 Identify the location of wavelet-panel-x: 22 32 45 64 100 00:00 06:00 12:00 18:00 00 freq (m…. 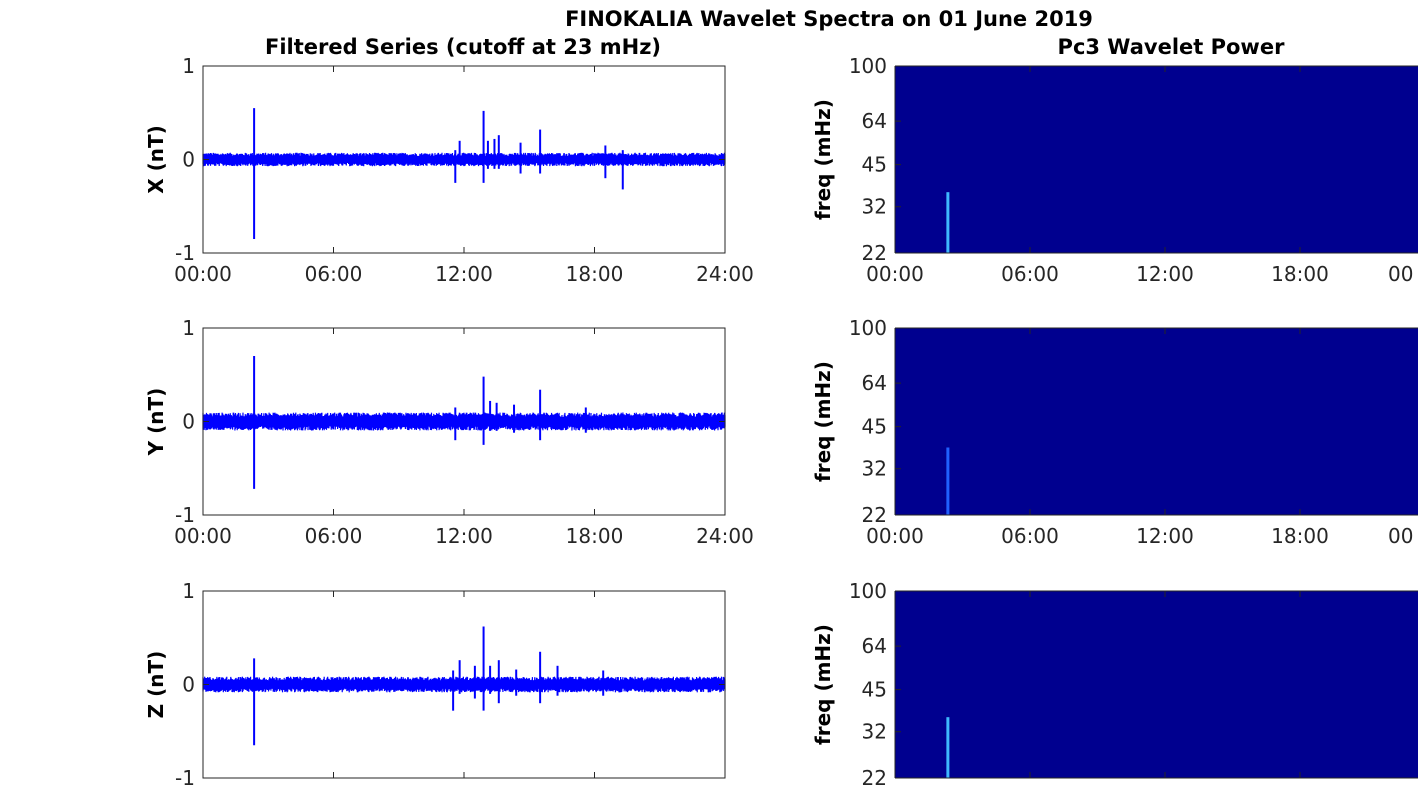
(1114, 170).